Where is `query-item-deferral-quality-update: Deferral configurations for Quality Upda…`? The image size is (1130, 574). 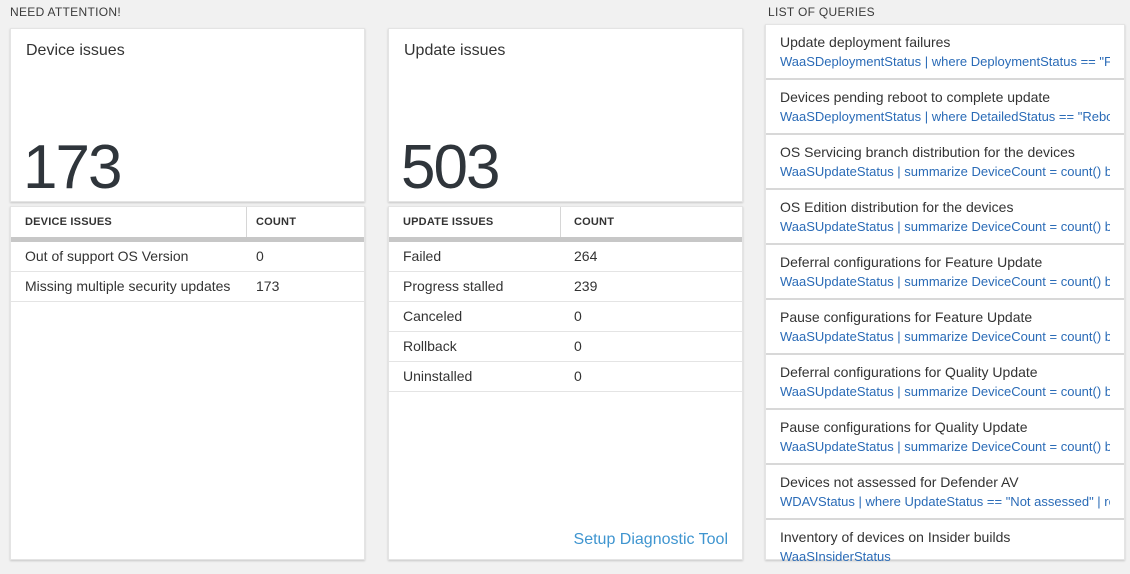 query-item-deferral-quality-update: Deferral configurations for Quality Upda… is located at coordinates (945, 380).